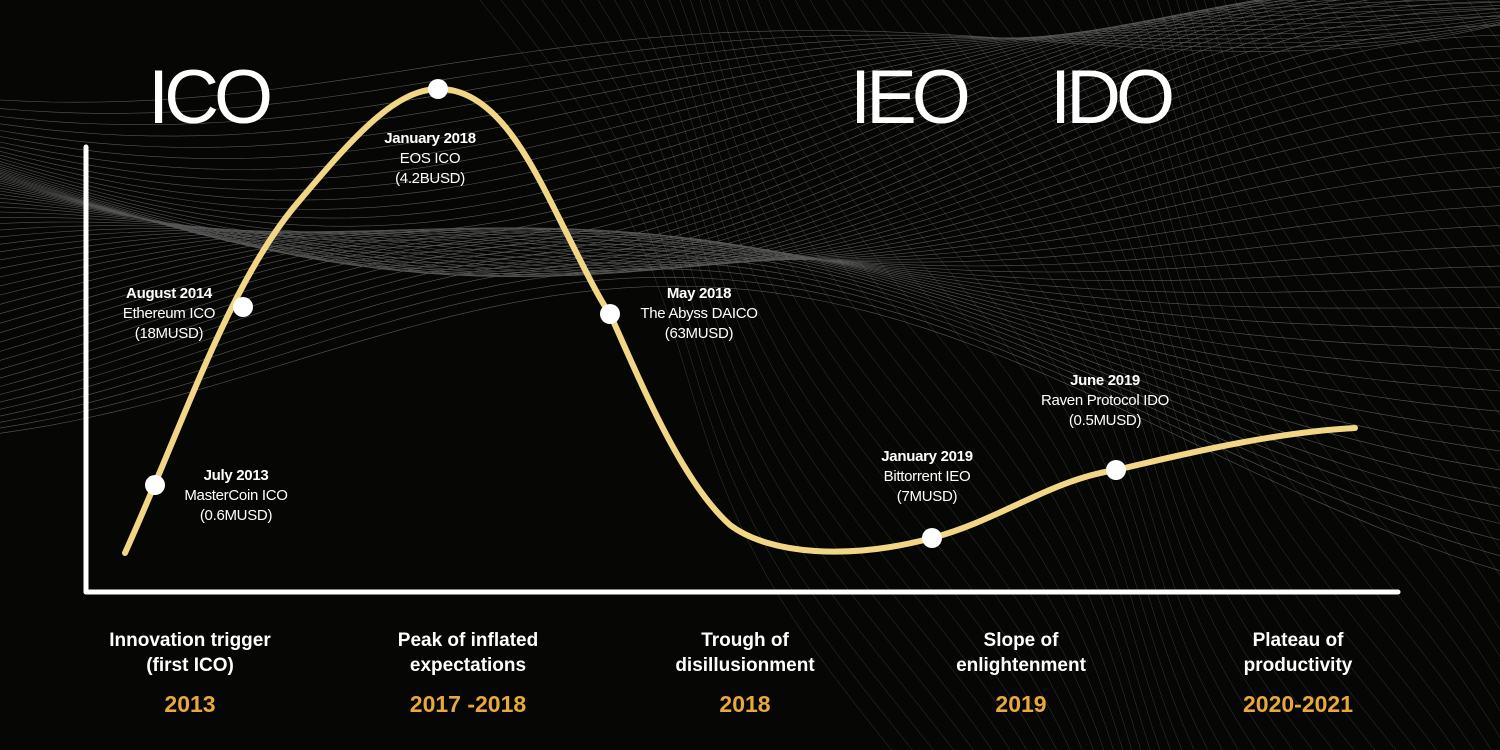  Describe the element at coordinates (430, 178) in the screenshot. I see `milestone-amount: (4.2BUSD)` at that location.